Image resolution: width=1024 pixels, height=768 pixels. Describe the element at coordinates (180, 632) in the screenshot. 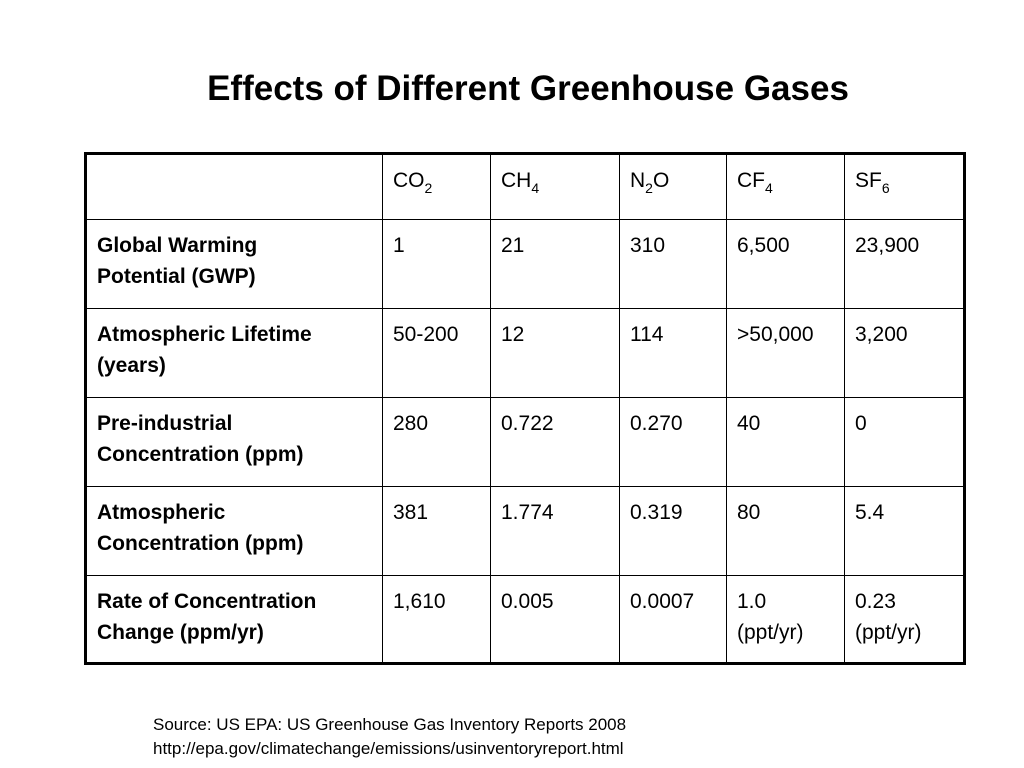

I see `row-label-line: Change (ppm/yr)` at that location.